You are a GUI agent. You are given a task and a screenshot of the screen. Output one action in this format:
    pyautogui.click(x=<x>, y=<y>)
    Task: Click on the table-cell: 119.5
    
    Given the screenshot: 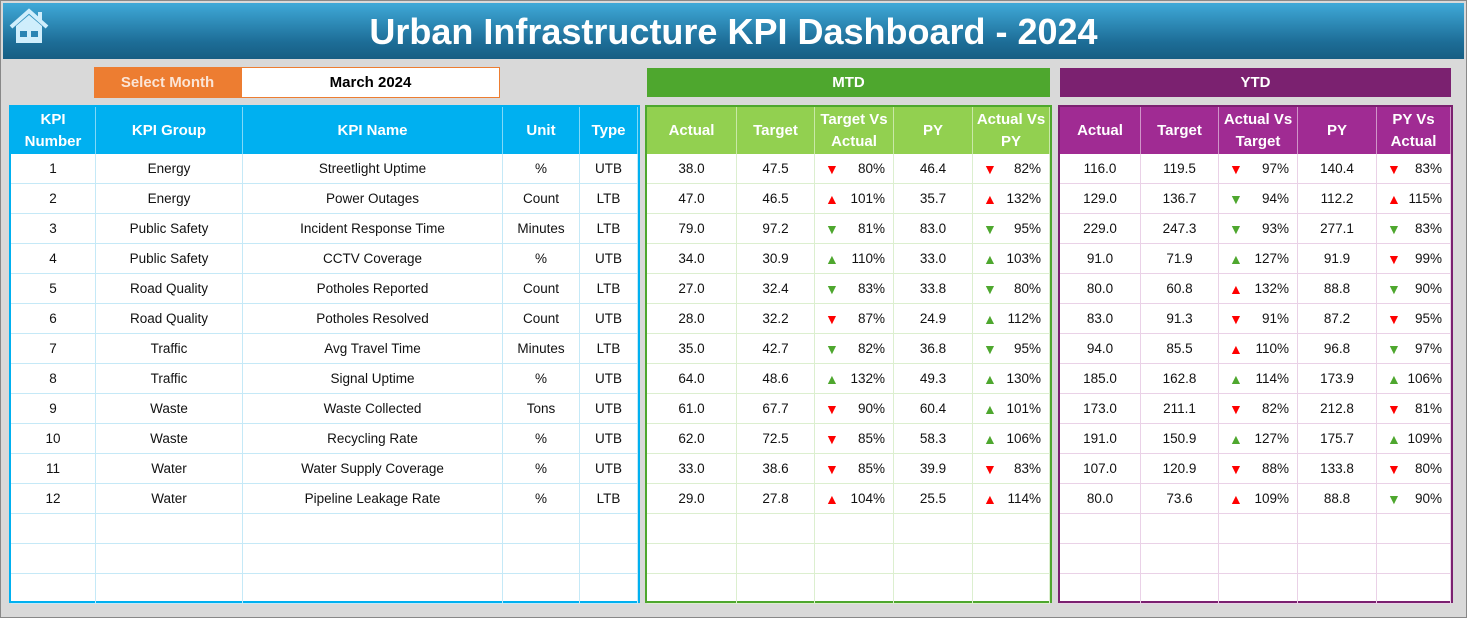 What is the action you would take?
    pyautogui.click(x=1180, y=169)
    